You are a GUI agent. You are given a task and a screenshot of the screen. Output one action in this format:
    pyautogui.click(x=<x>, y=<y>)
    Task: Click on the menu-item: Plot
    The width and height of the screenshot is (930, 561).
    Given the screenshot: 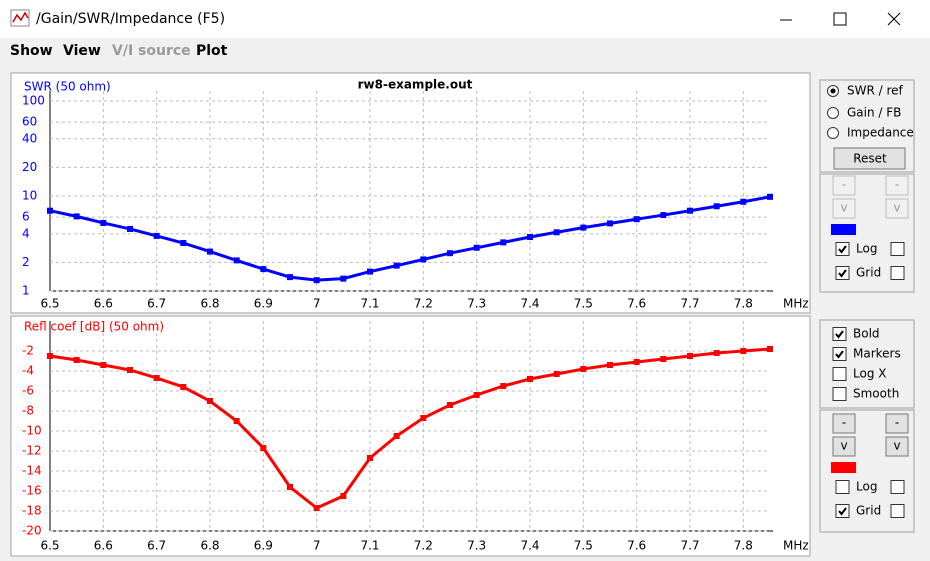 What is the action you would take?
    pyautogui.click(x=212, y=51)
    